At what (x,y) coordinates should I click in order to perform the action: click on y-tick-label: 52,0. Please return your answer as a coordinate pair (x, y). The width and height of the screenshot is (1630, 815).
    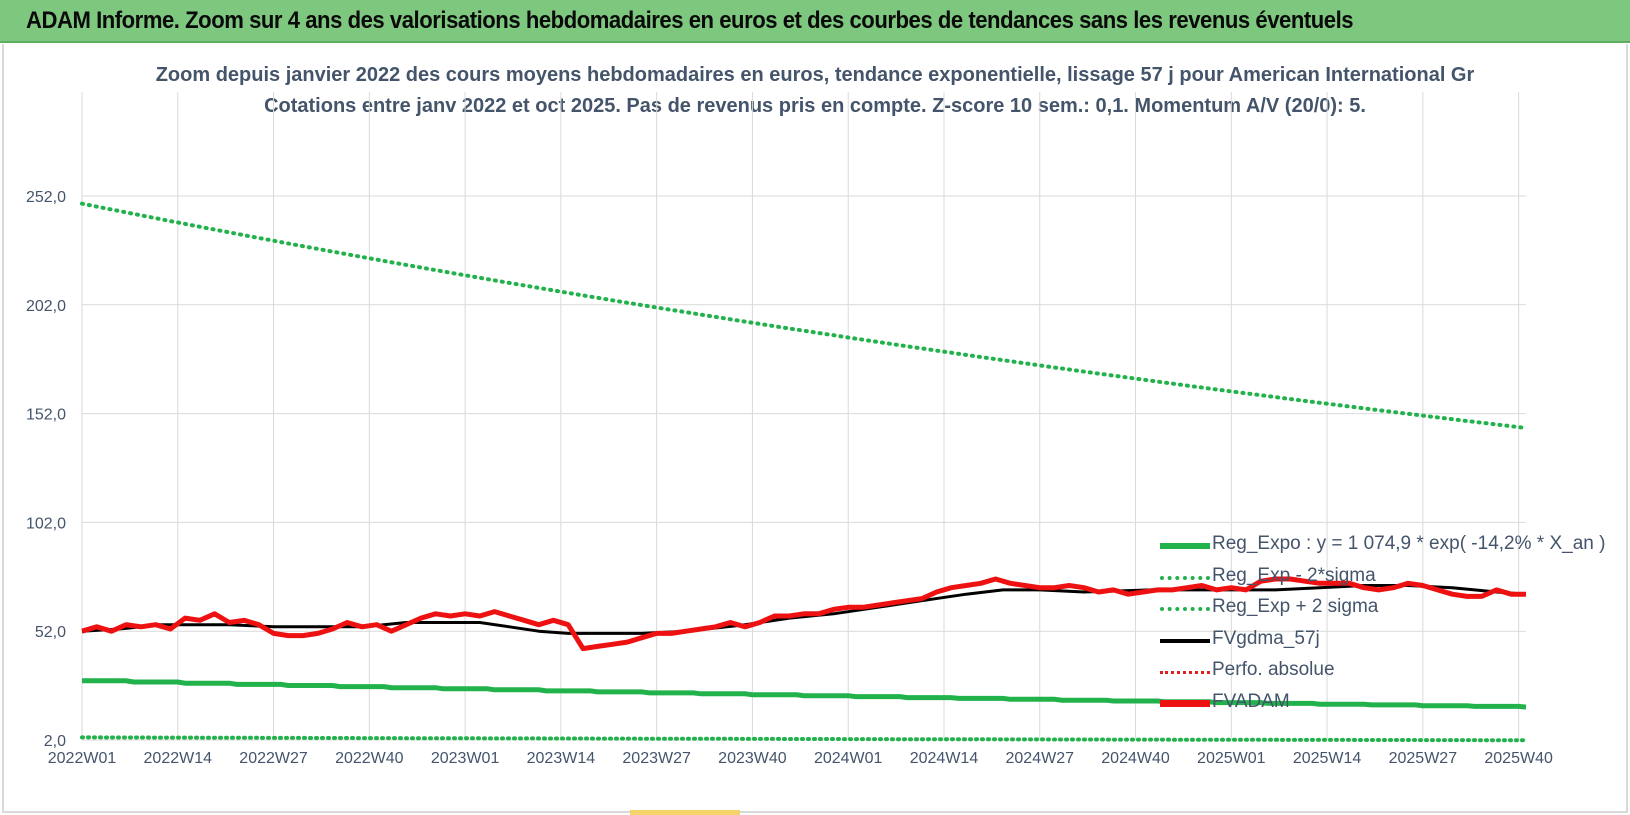
    Looking at the image, I should click on (50, 632).